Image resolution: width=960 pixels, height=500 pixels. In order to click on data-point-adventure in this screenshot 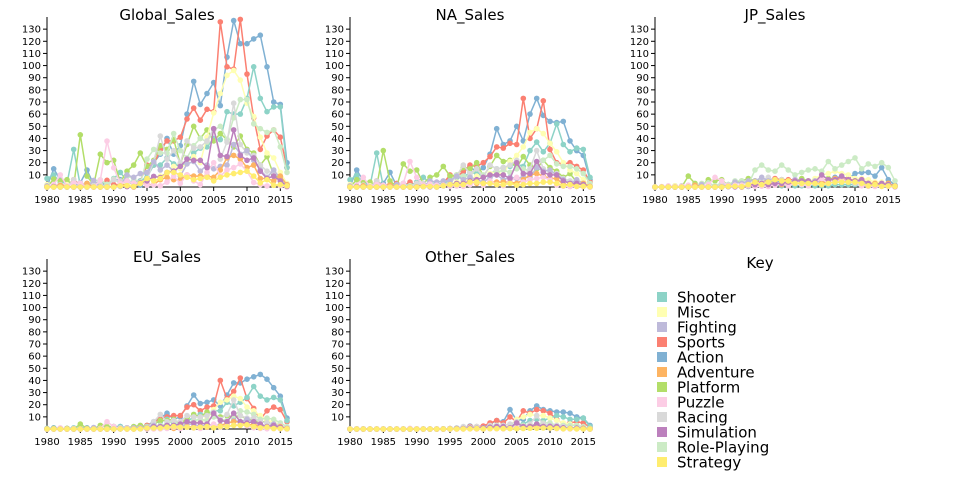, I will do `click(280, 176)`.